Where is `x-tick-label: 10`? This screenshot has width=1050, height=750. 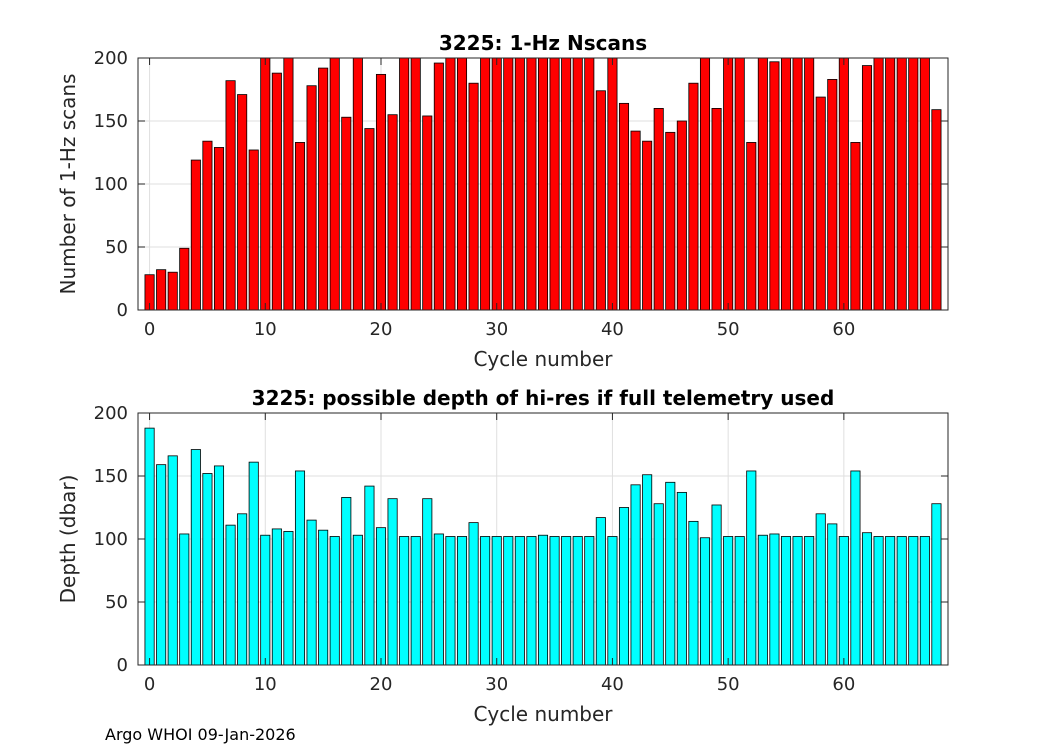 x-tick-label: 10 is located at coordinates (265, 684).